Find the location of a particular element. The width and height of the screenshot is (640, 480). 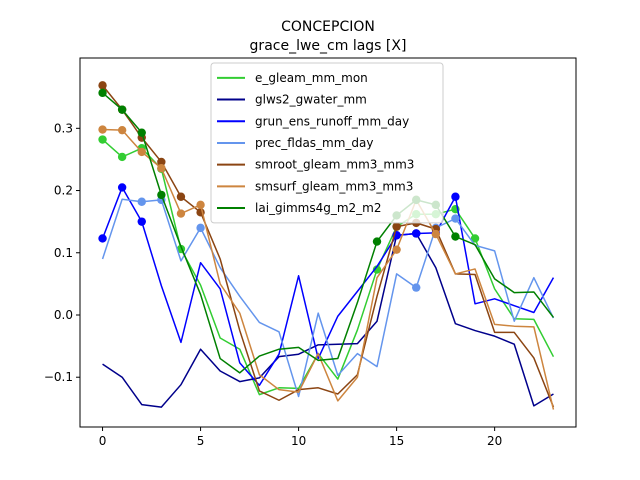

y-tick-label-2: 0.1 is located at coordinates (63, 253).